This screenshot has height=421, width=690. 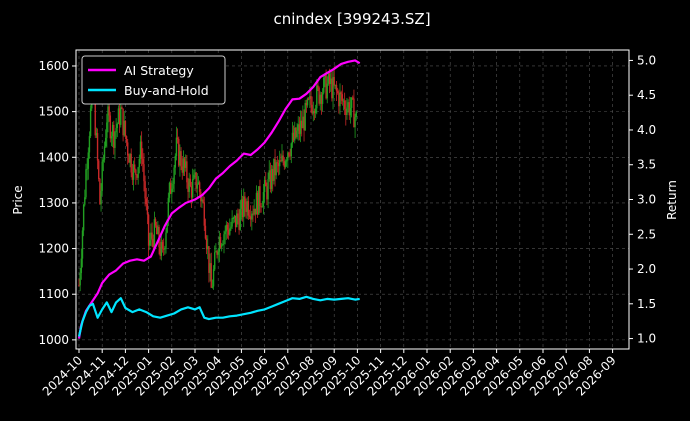 I want to click on legend-box, so click(x=153, y=80).